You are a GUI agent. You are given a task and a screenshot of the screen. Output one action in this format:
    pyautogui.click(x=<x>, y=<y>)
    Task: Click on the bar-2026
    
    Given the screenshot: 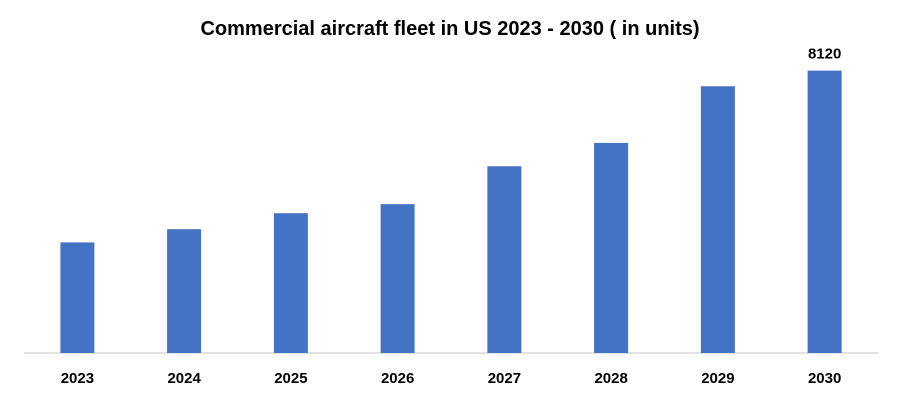 What is the action you would take?
    pyautogui.click(x=397, y=278)
    